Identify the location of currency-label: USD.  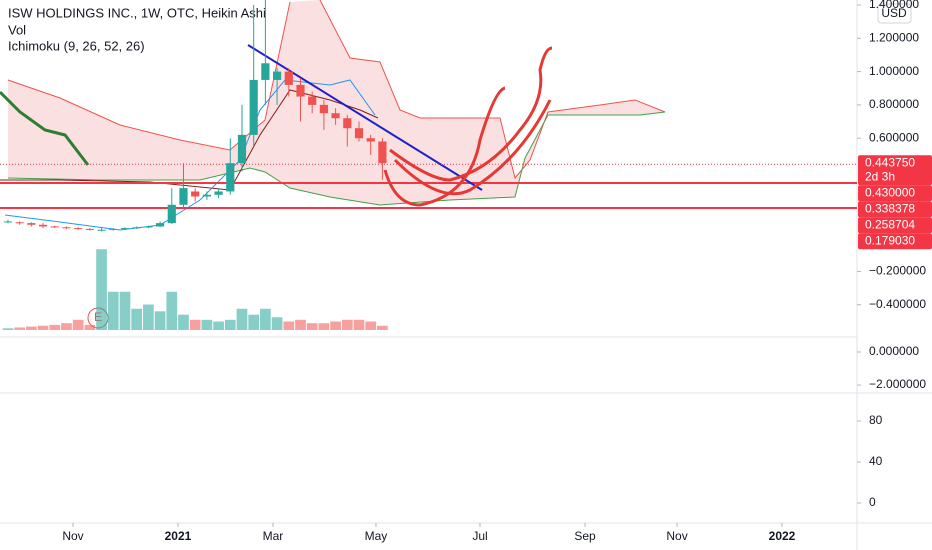
(894, 13).